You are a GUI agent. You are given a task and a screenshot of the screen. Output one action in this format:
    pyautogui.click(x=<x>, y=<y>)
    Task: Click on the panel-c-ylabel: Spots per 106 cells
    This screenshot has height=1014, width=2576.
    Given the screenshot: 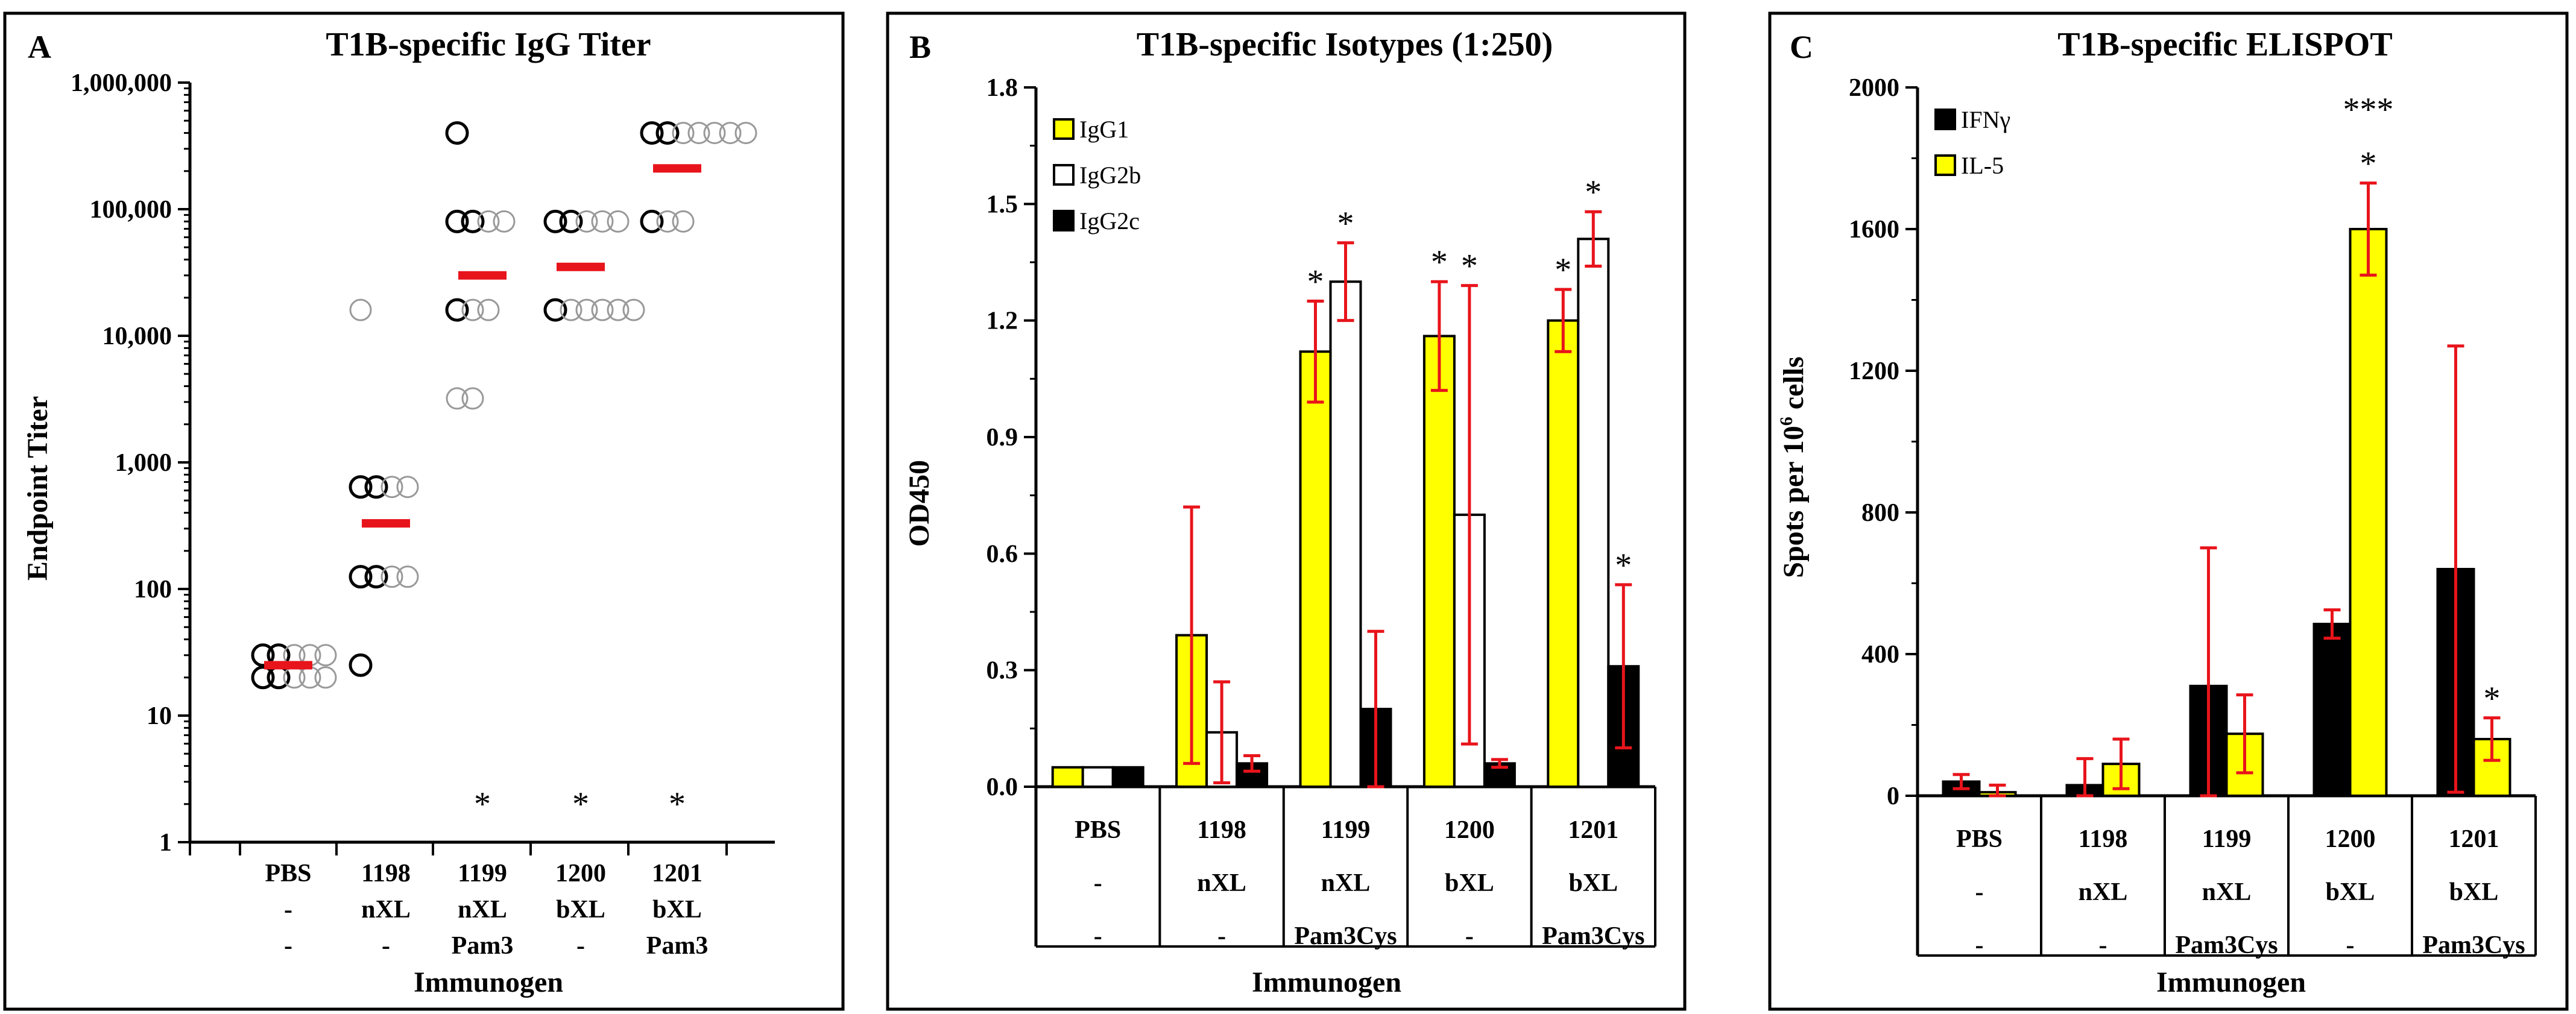 What is the action you would take?
    pyautogui.click(x=1793, y=467)
    